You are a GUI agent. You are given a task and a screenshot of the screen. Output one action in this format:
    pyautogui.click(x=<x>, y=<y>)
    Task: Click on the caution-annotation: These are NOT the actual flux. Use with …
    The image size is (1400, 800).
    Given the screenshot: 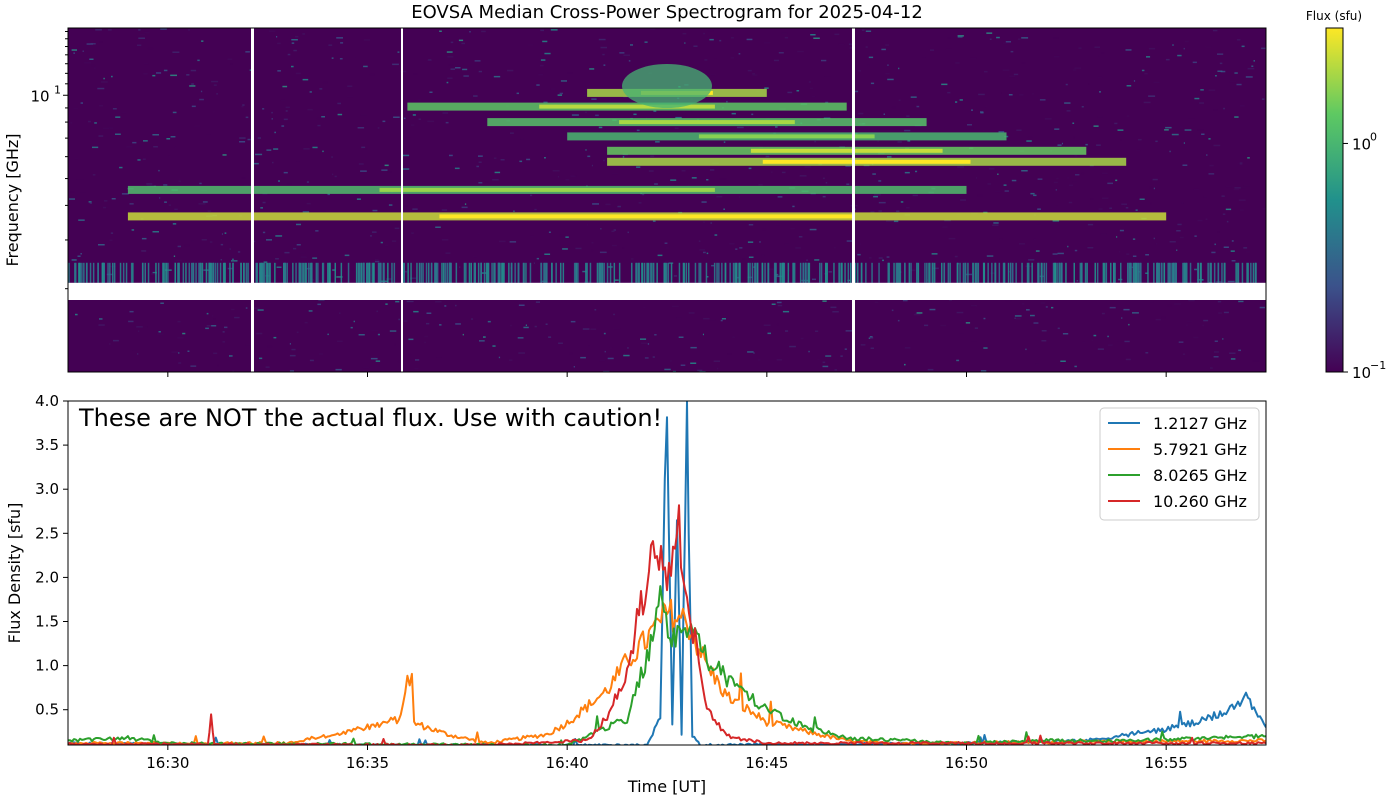 What is the action you would take?
    pyautogui.click(x=370, y=418)
    